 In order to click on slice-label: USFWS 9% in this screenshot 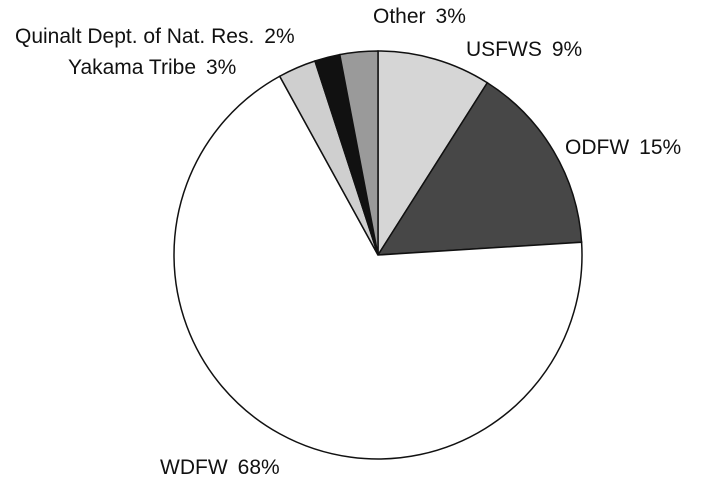, I will do `click(524, 49)`.